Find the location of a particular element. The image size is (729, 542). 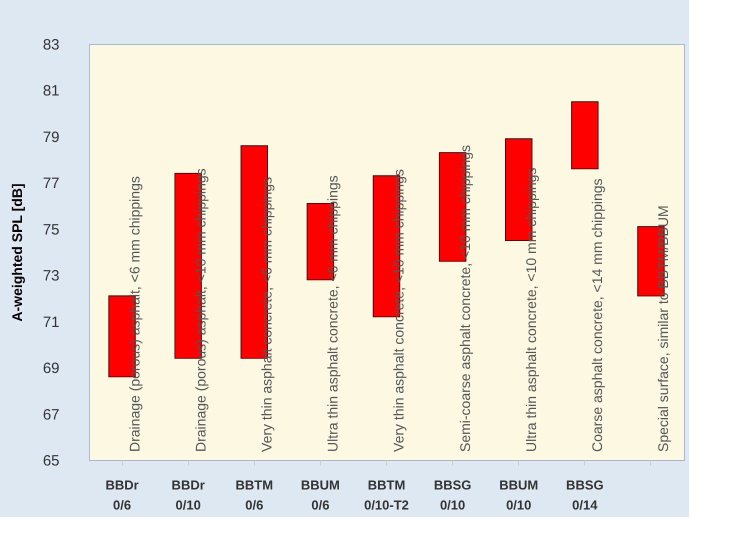

y-tick-label: 81 is located at coordinates (51, 91).